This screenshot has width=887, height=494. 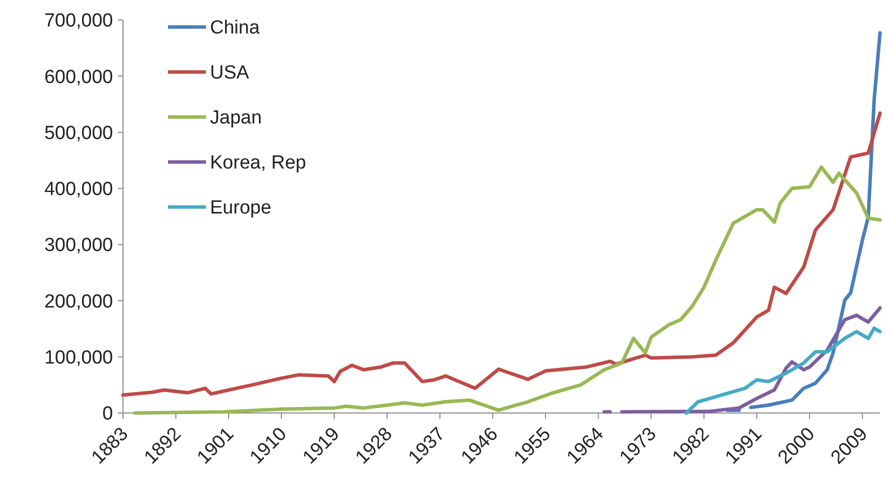 I want to click on legend-label: Japan, so click(x=236, y=118).